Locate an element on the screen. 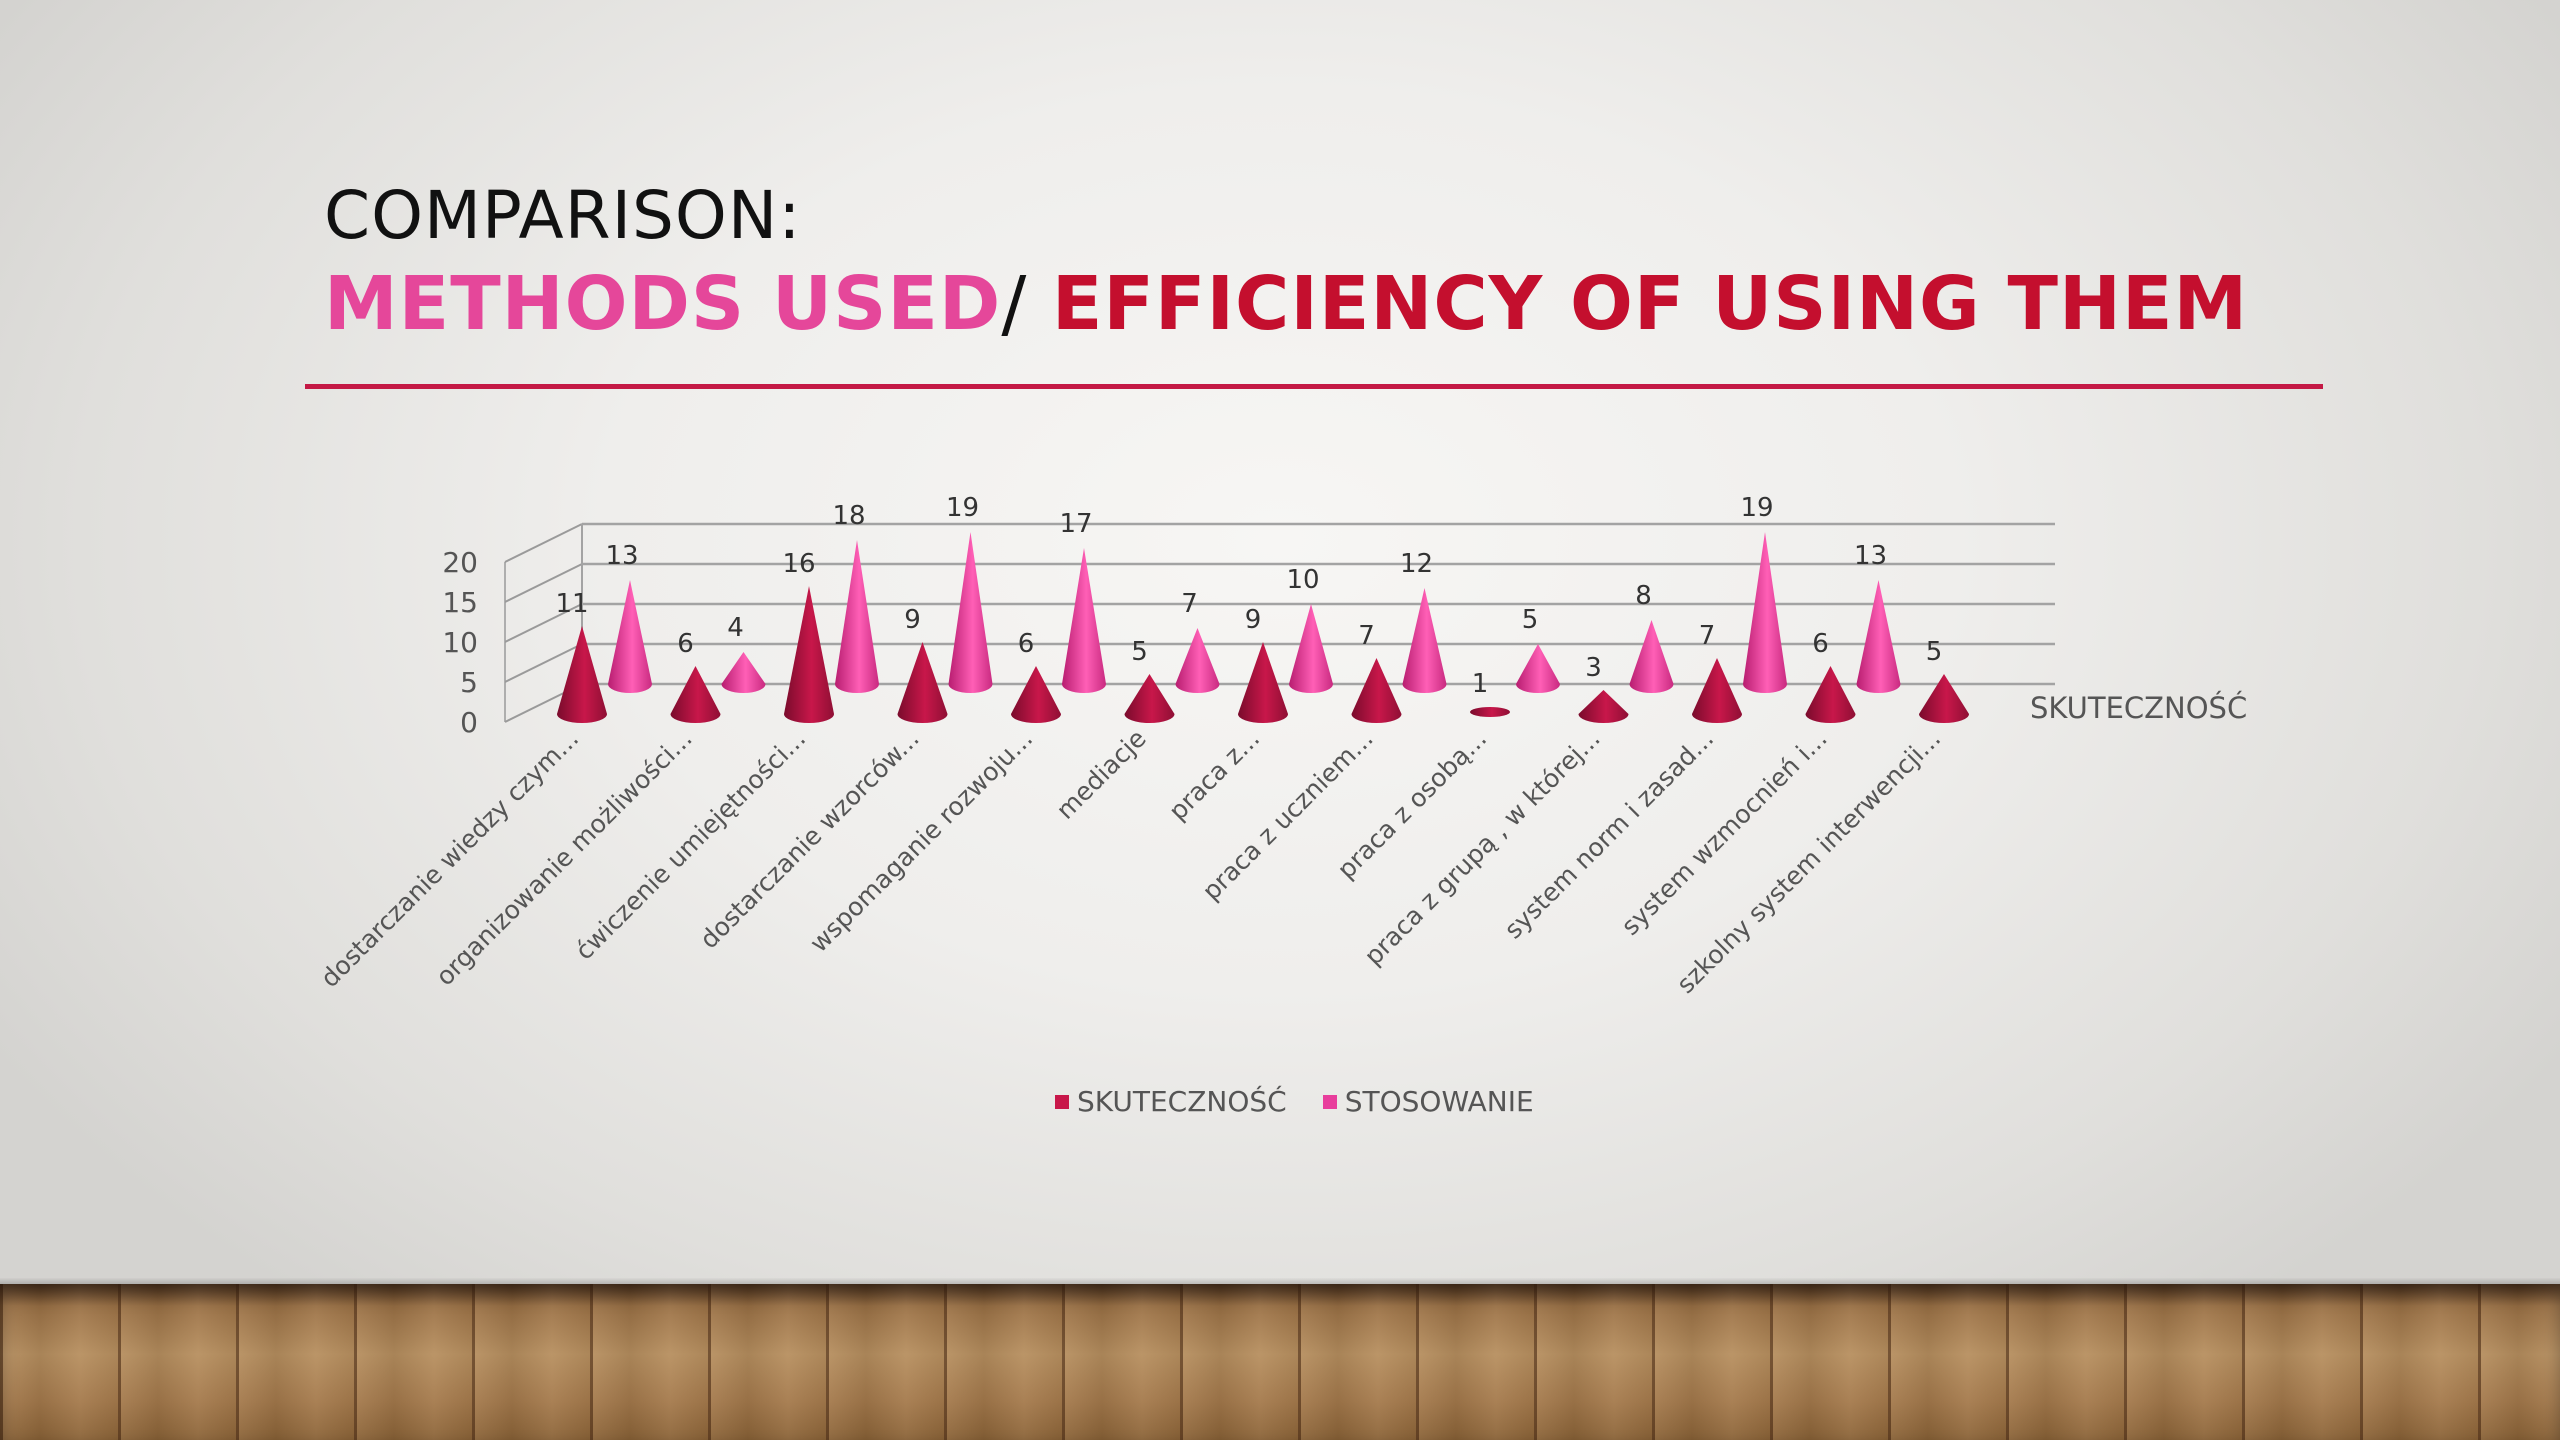 The image size is (2560, 1440). legend-item-stosowanie: STOSOWANIE is located at coordinates (1428, 1101).